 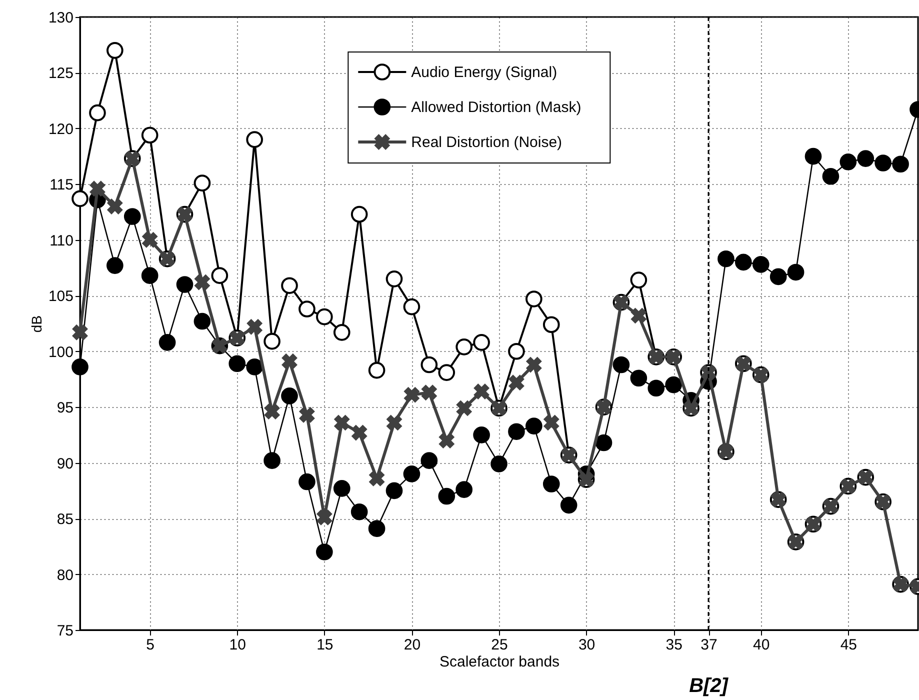 What do you see at coordinates (761, 645) in the screenshot?
I see `x-tick-label: 40` at bounding box center [761, 645].